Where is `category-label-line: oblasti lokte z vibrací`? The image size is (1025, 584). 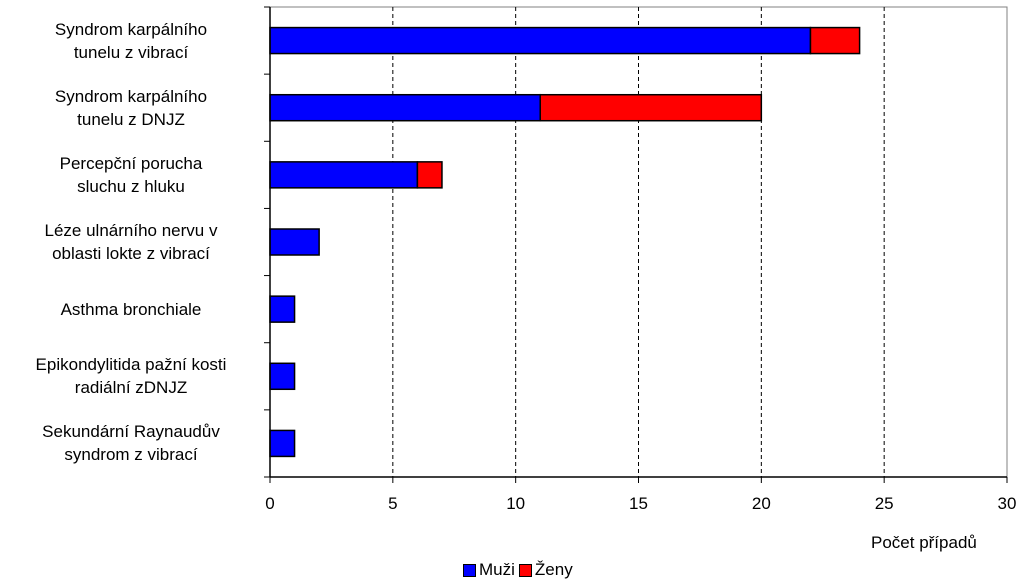
category-label-line: oblasti lokte z vibrací is located at coordinates (131, 253).